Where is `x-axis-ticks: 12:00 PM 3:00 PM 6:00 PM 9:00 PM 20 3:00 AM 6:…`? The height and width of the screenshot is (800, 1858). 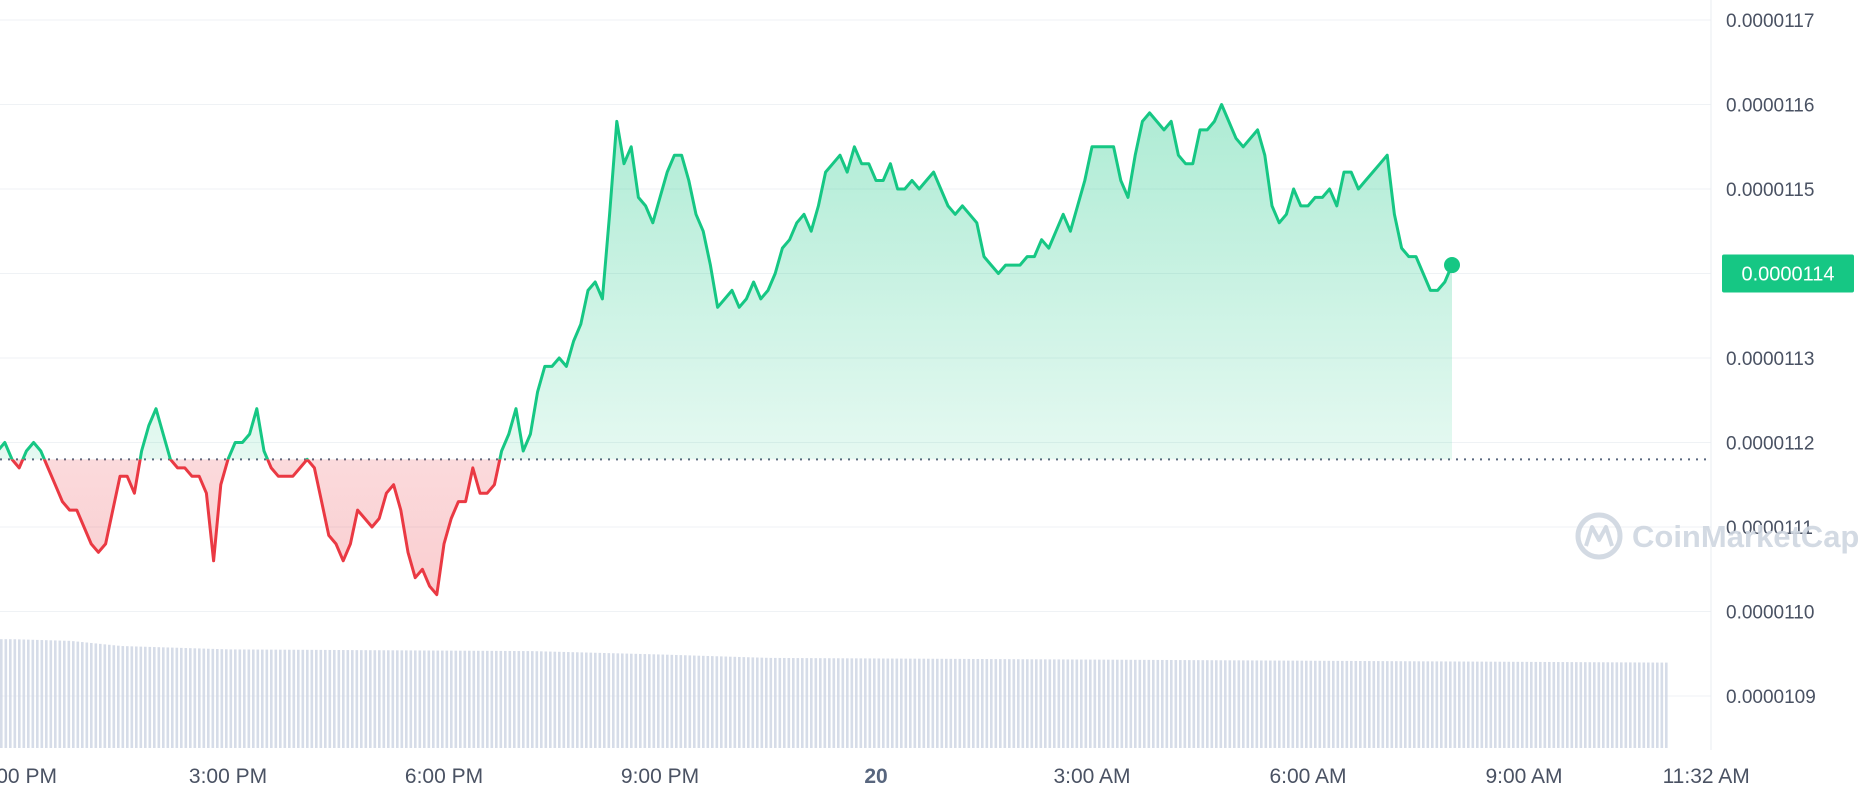 x-axis-ticks: 12:00 PM 3:00 PM 6:00 PM 9:00 PM 20 3:00 AM 6:… is located at coordinates (875, 776).